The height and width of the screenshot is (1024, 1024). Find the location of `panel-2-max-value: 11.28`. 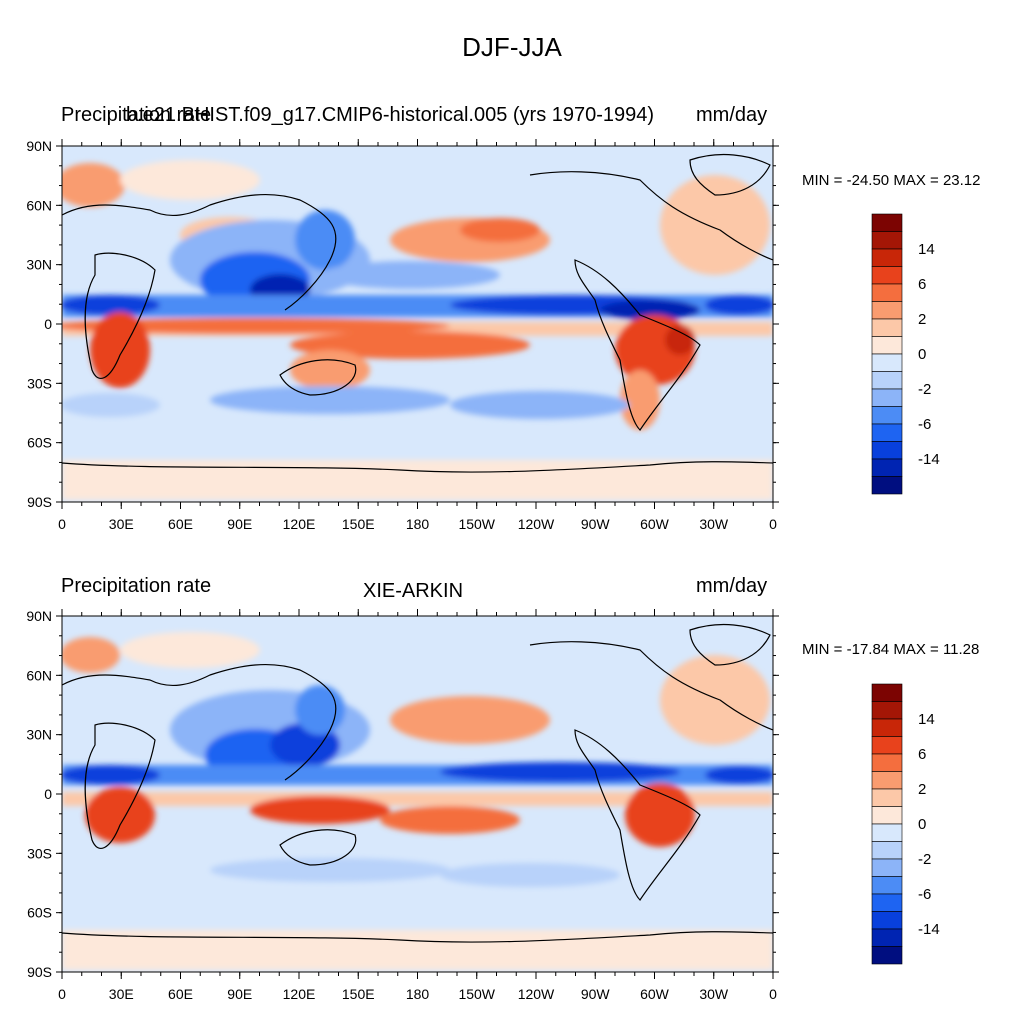

panel-2-max-value: 11.28 is located at coordinates (961, 649).